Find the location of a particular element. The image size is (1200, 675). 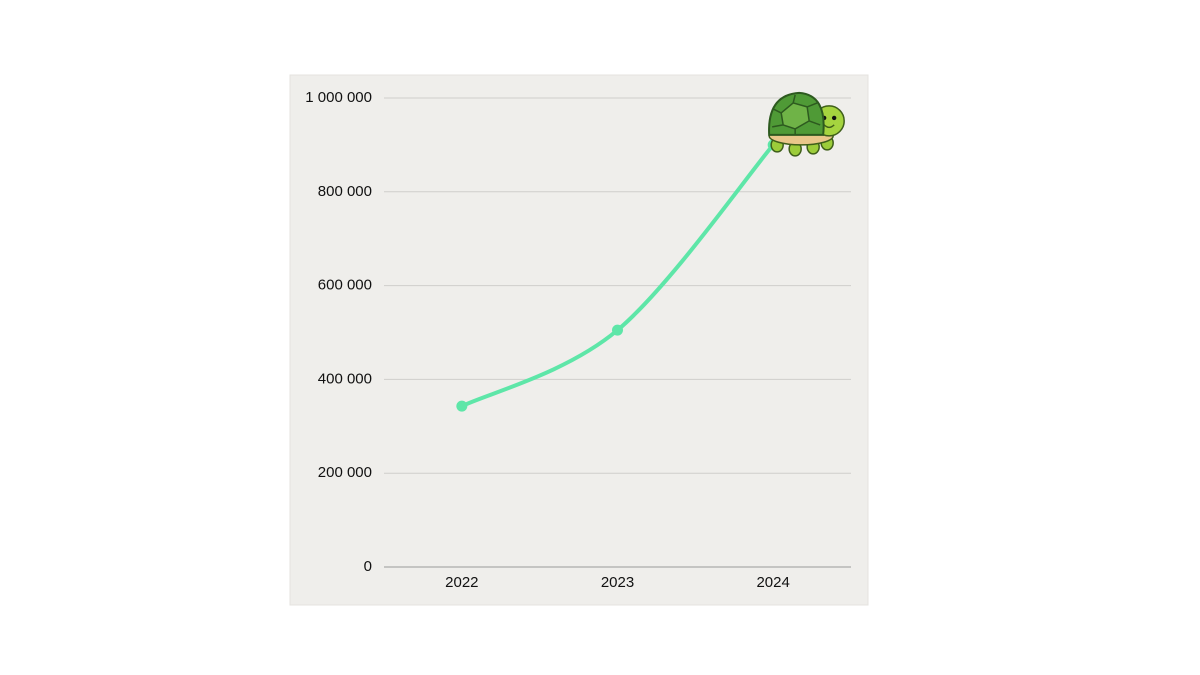

y-tick-label: 600 000 is located at coordinates (345, 285).